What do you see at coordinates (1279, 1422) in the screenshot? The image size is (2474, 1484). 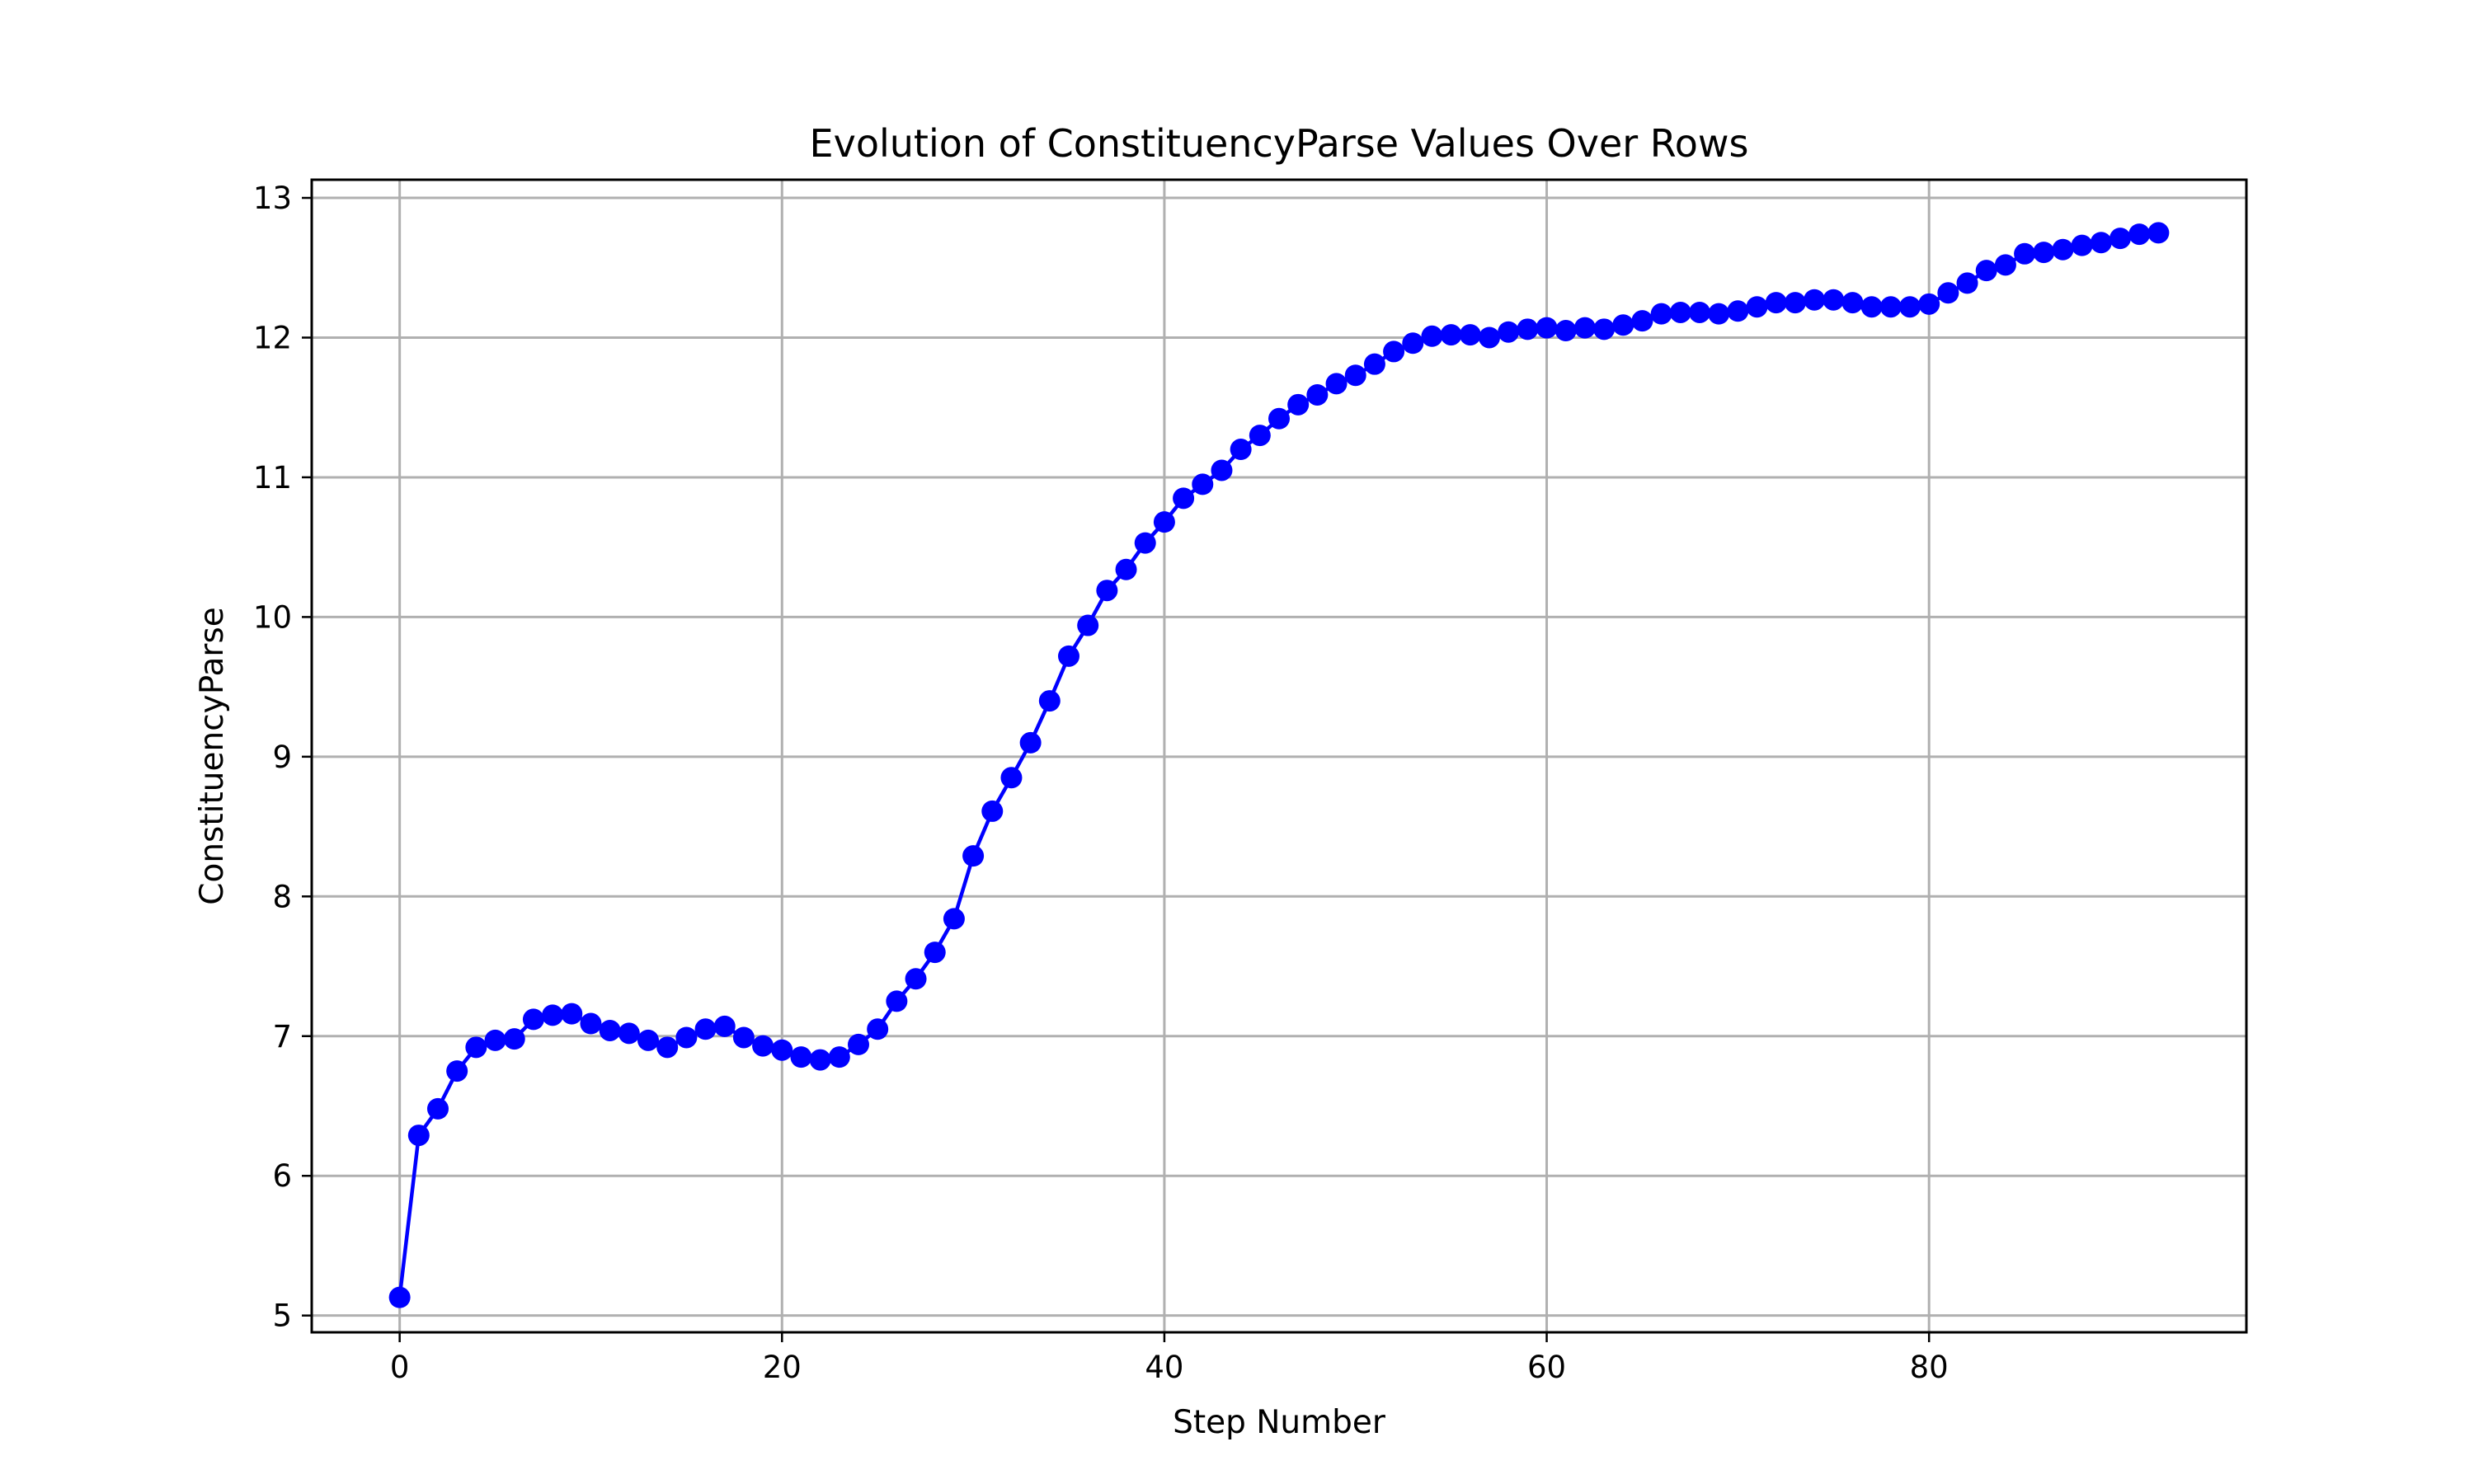 I see `x-axis-label: Step Number` at bounding box center [1279, 1422].